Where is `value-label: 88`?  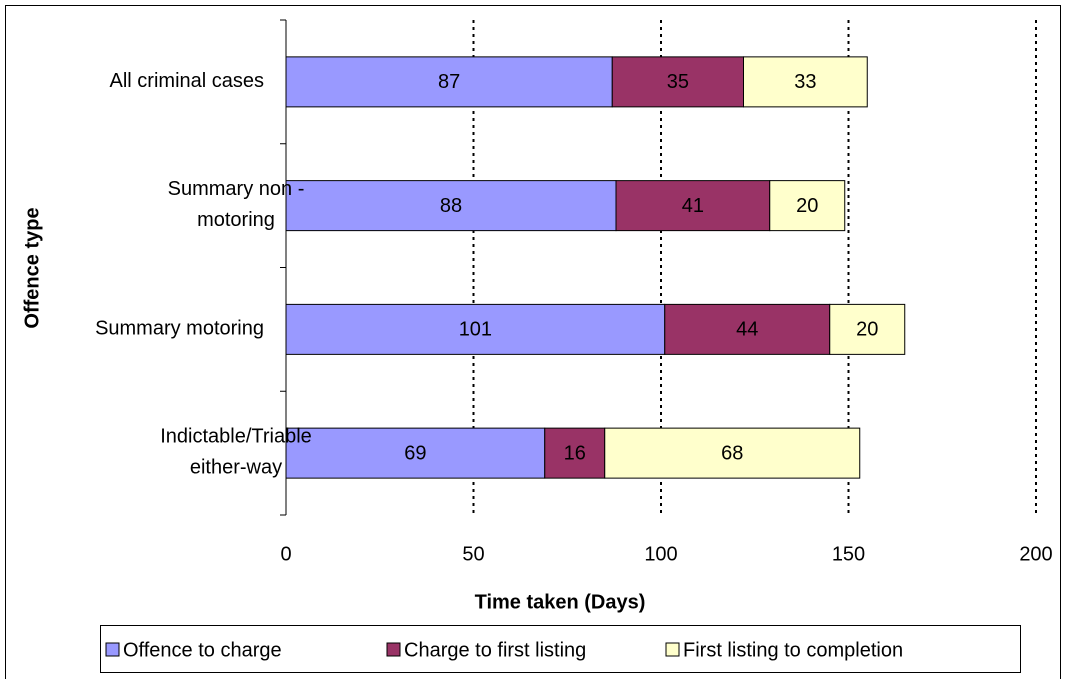 value-label: 88 is located at coordinates (451, 206).